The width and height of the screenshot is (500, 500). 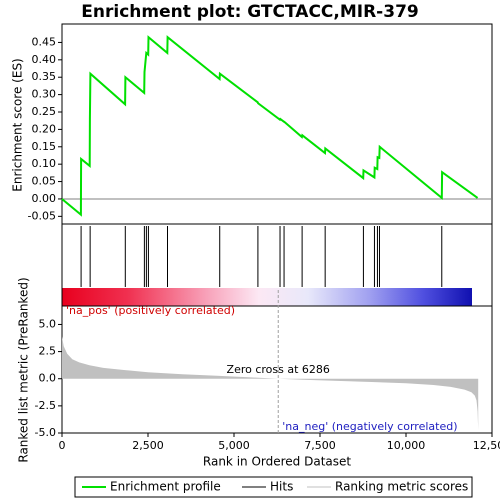 I want to click on y-tick-label: 0.45, so click(x=44, y=41).